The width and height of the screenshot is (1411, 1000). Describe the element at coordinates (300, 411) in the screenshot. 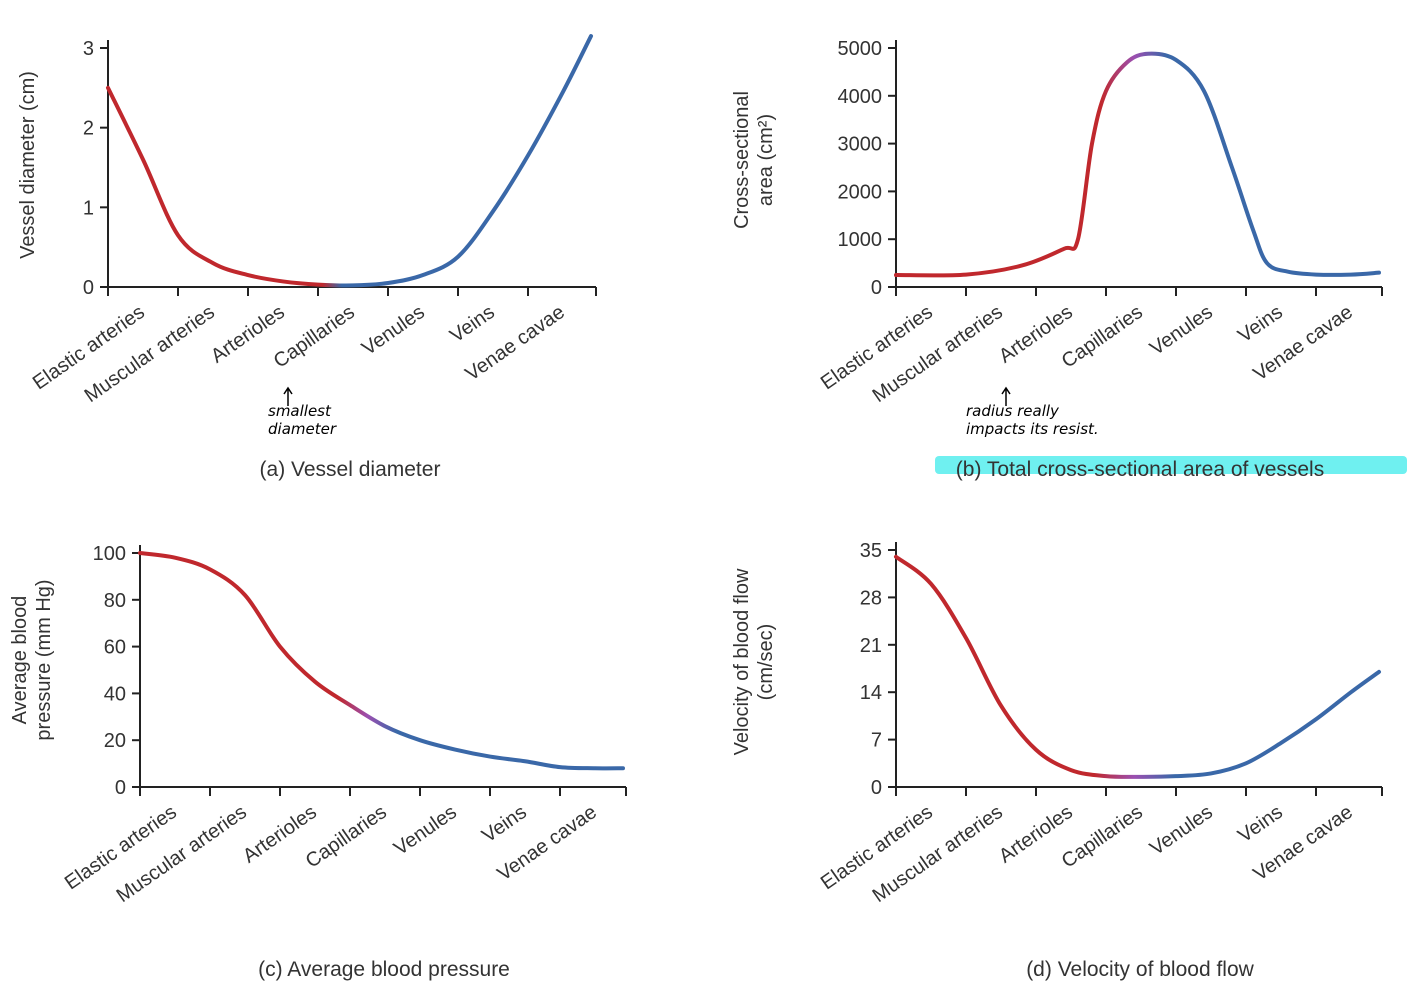

I see `handwritten-note: smallest` at that location.